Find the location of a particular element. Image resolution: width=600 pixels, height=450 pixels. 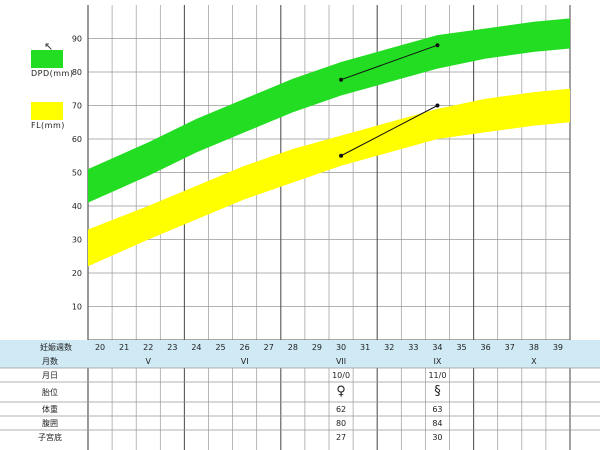

week-label: 28 is located at coordinates (293, 347).